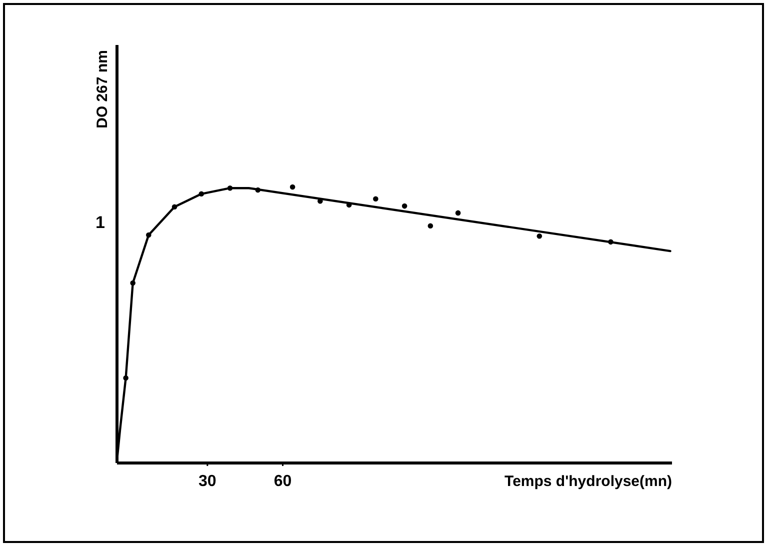 This screenshot has height=547, width=767. Describe the element at coordinates (100, 222) in the screenshot. I see `text: 1` at that location.